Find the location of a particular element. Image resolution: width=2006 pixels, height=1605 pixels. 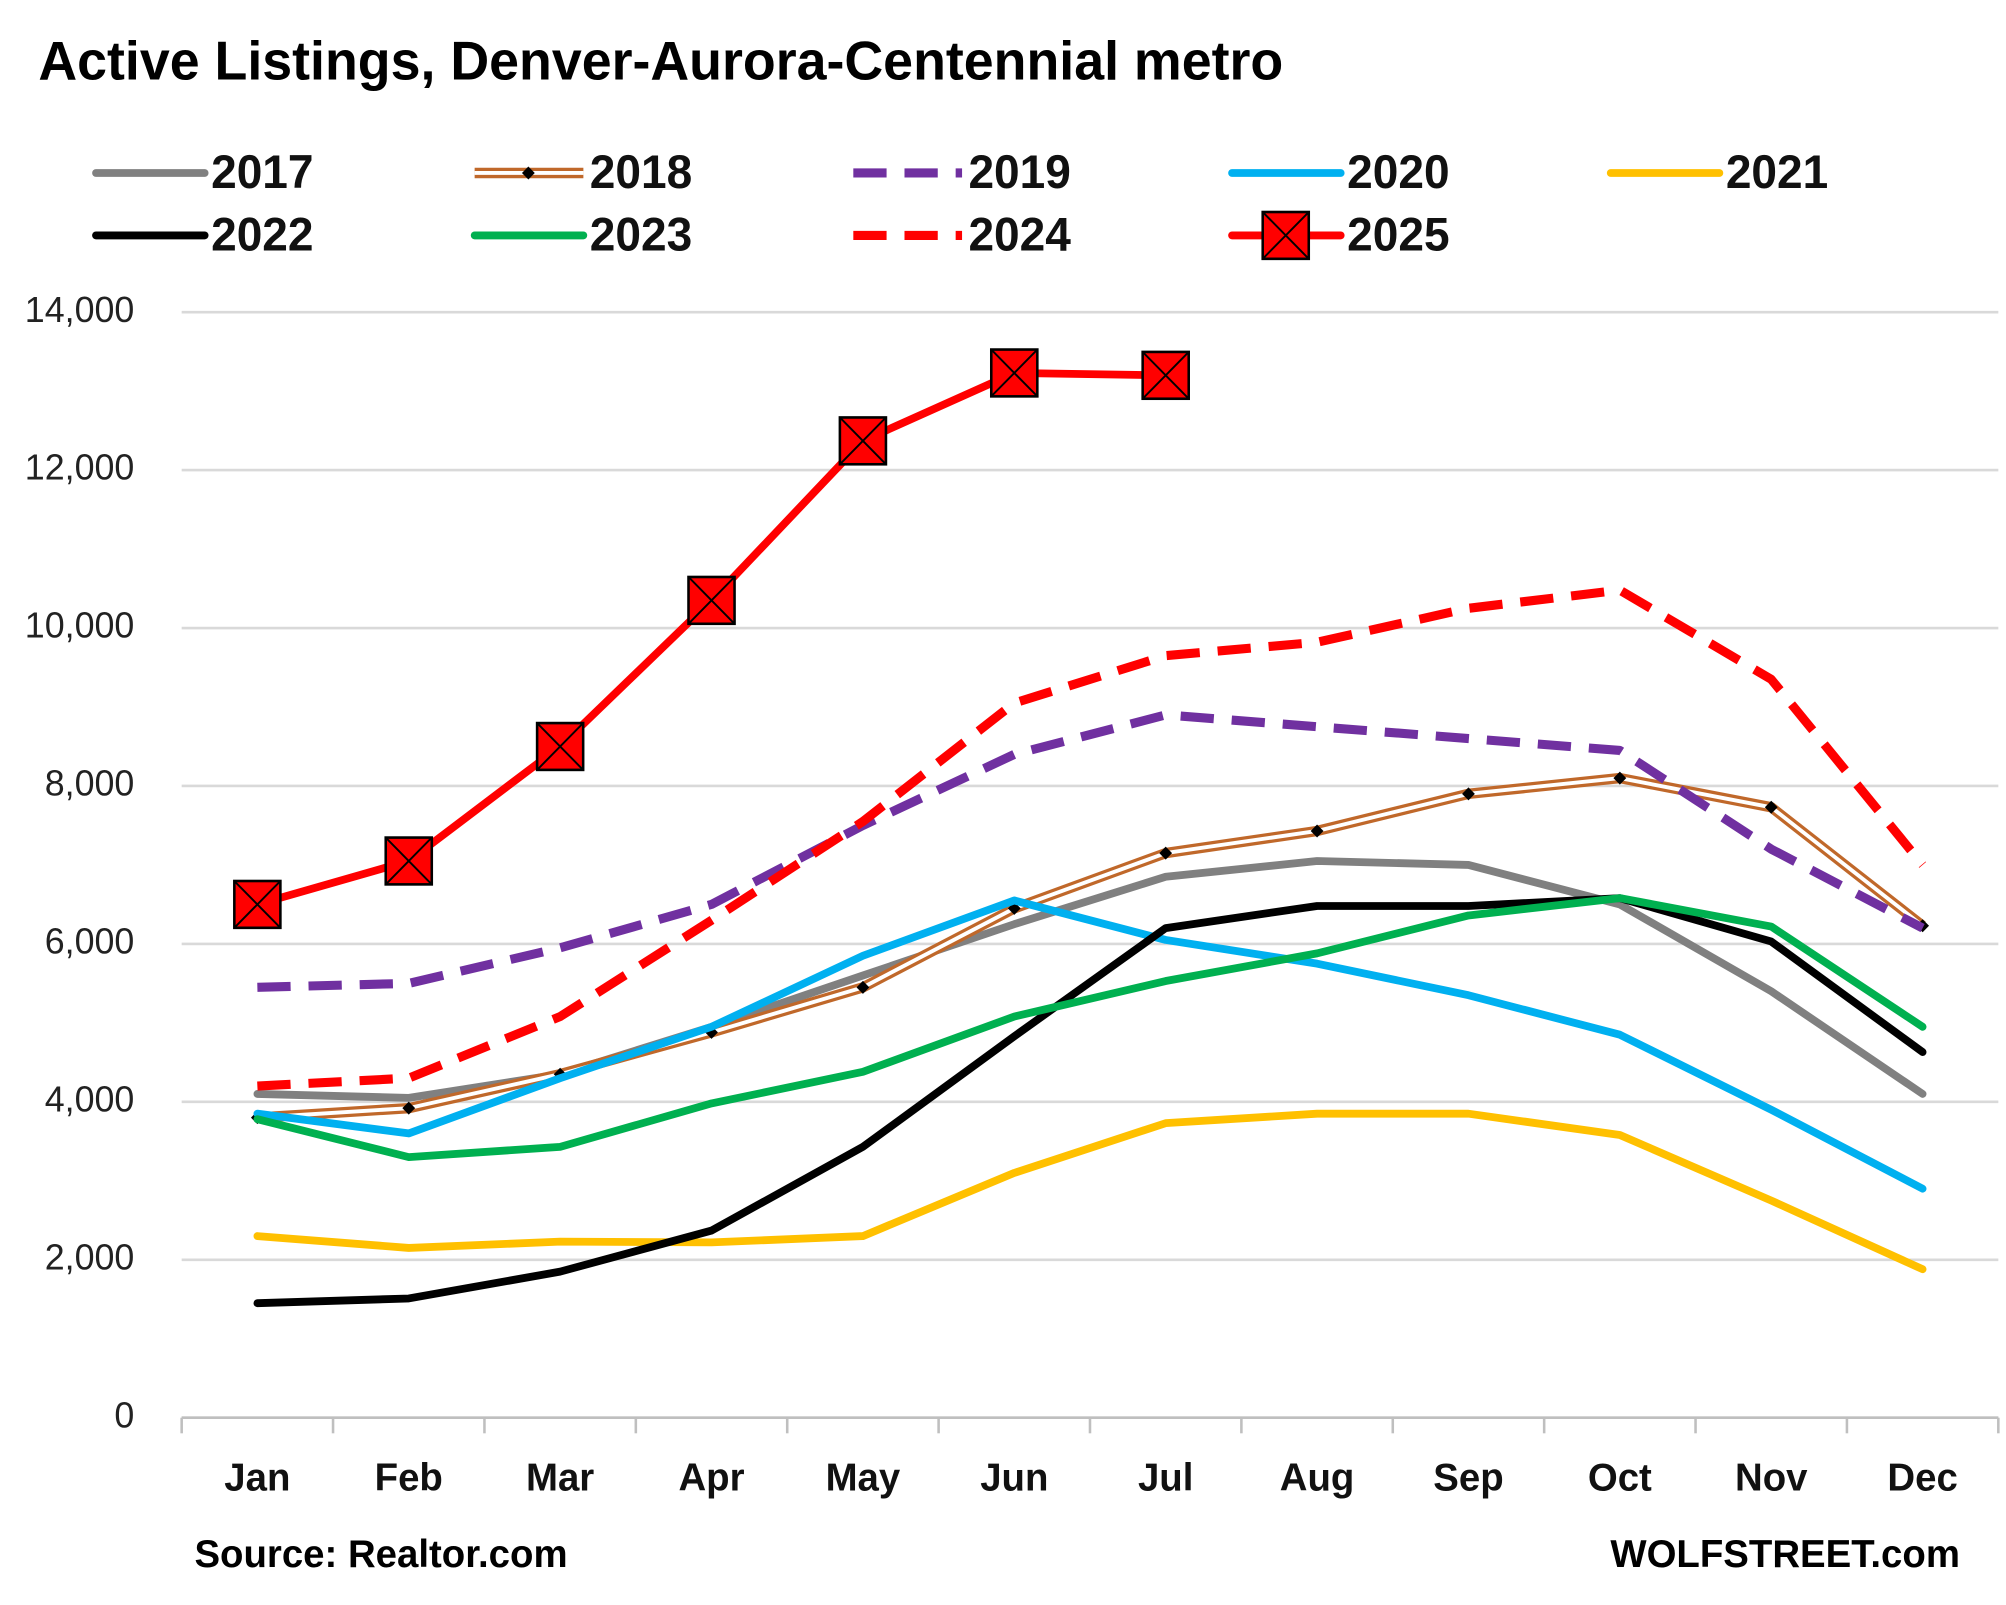

legend-item: 2020 is located at coordinates (1339, 172).